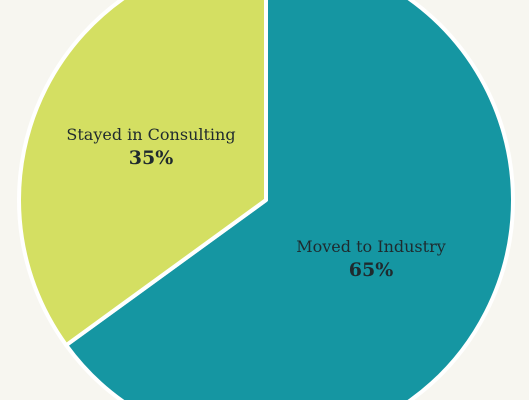  I want to click on slice-category-label: Moved to Industry, so click(371, 246).